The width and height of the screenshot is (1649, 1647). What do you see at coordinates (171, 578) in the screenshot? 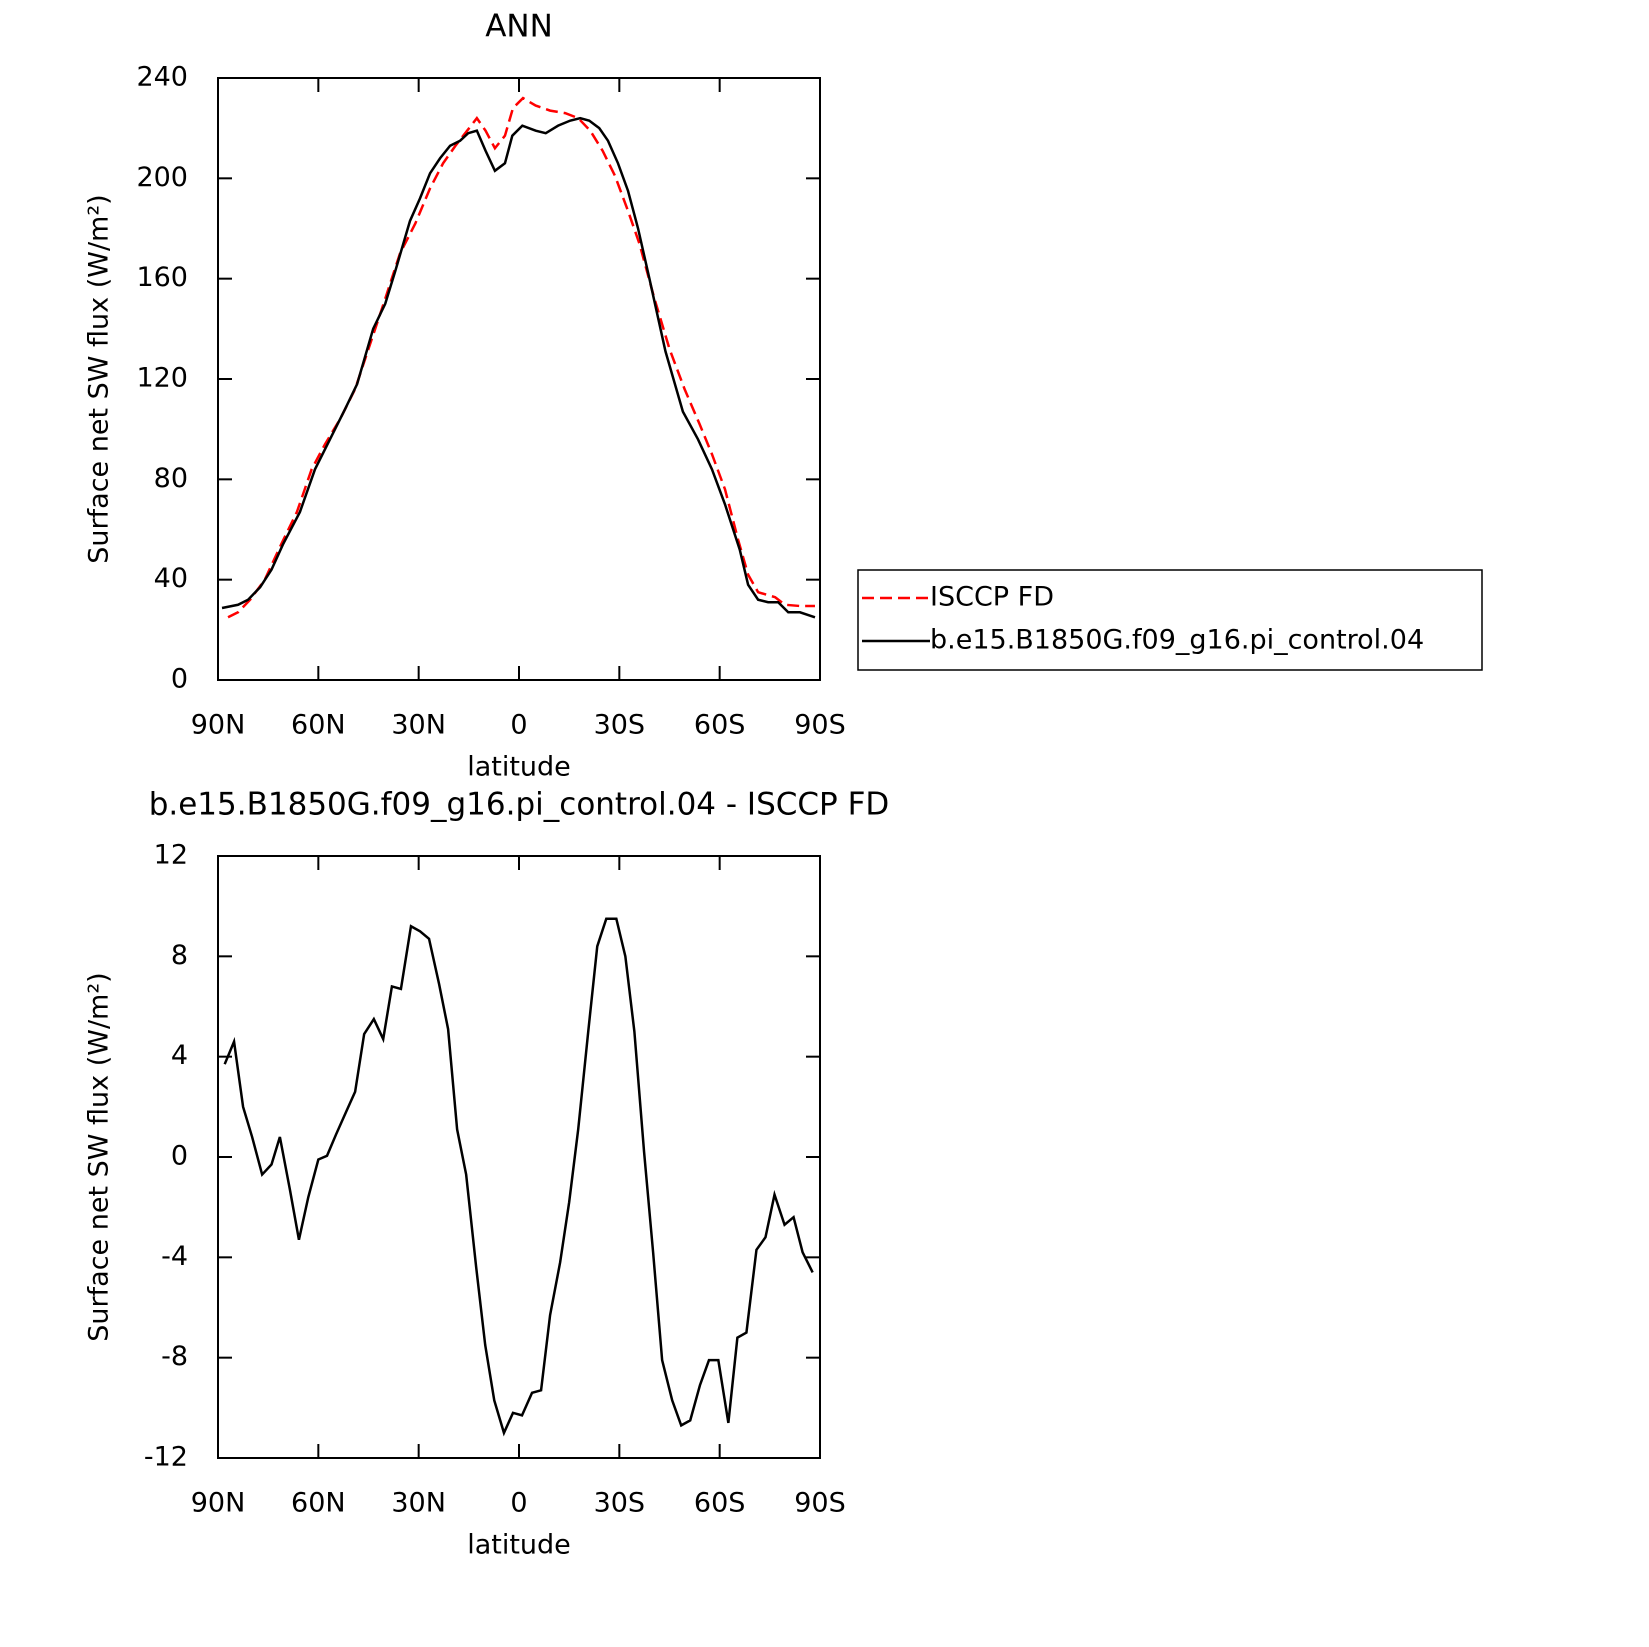
I see `y-tick-label: 40` at bounding box center [171, 578].